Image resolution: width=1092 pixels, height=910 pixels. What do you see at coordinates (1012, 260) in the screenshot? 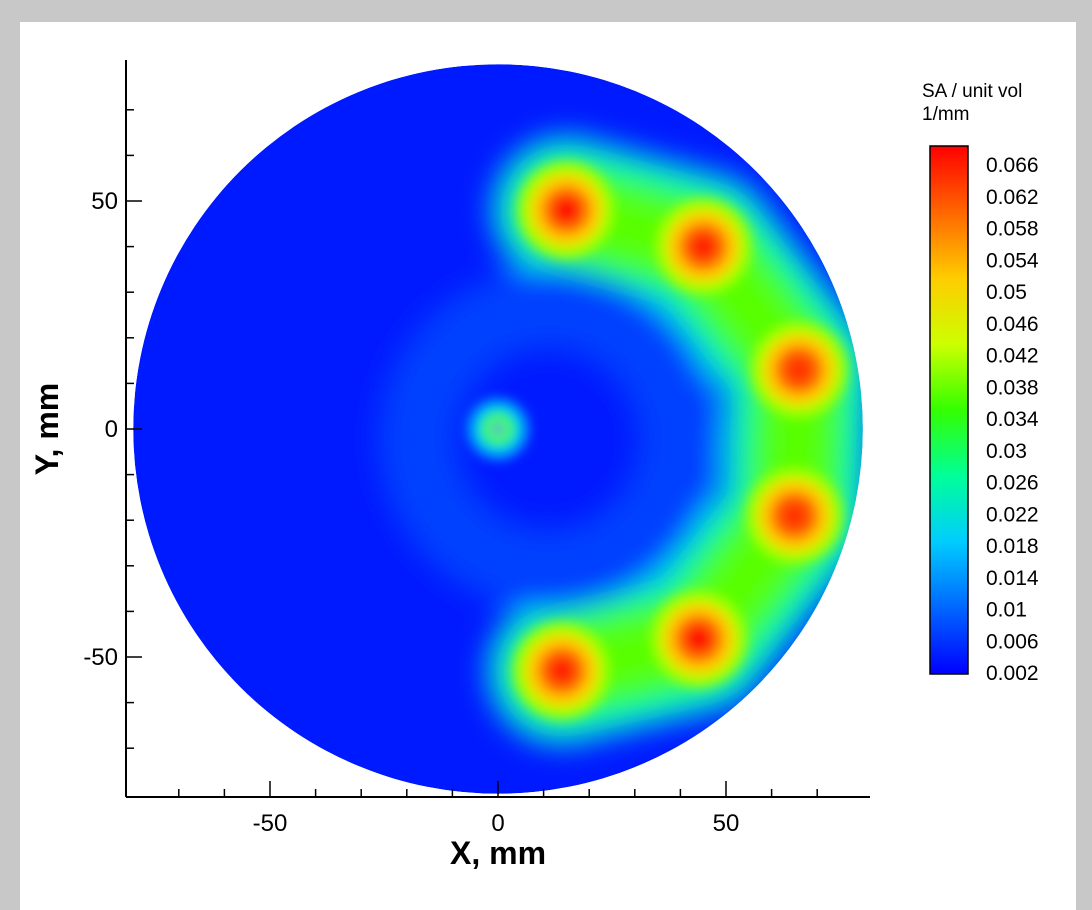
I see `colorbar-label: 0.054` at bounding box center [1012, 260].